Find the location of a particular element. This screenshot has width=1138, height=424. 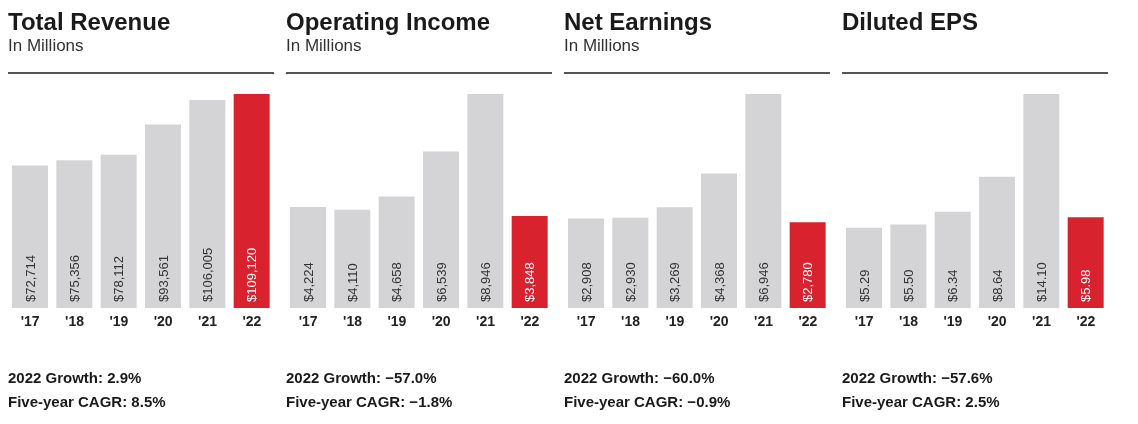

data-label: $93,561 is located at coordinates (163, 278).